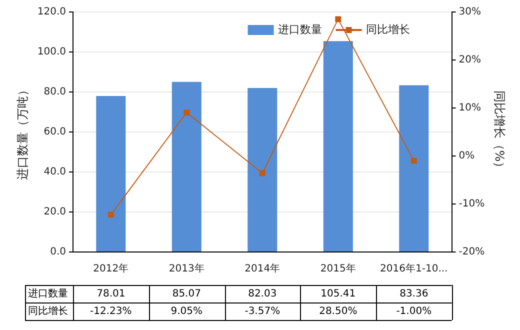 The image size is (520, 330). What do you see at coordinates (338, 268) in the screenshot?
I see `x-tick-label: 2015年` at bounding box center [338, 268].